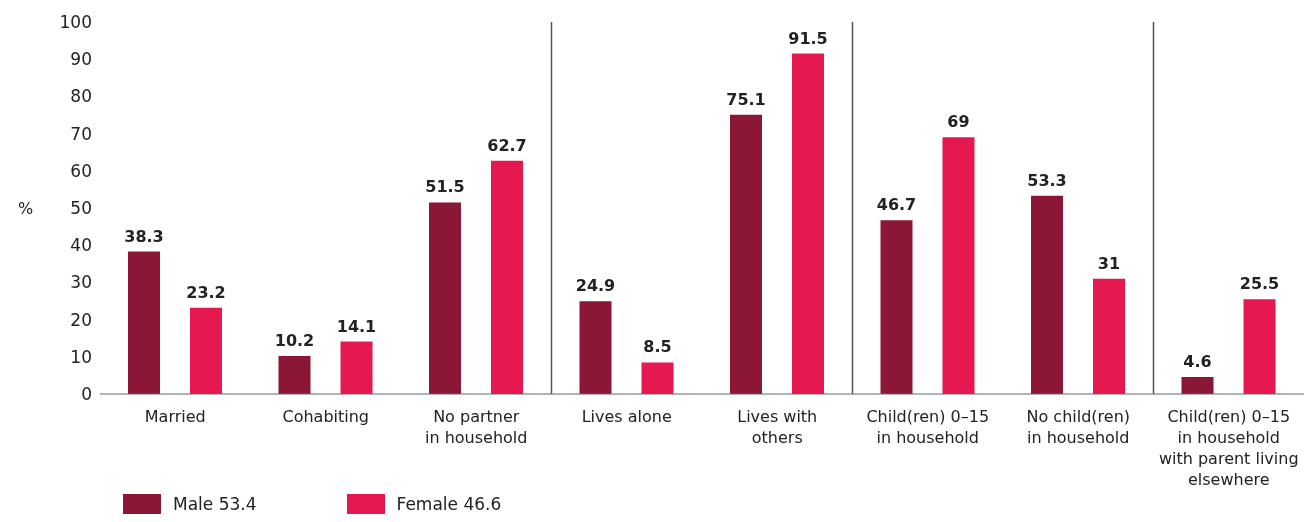  I want to click on data-label: 38.3, so click(144, 236).